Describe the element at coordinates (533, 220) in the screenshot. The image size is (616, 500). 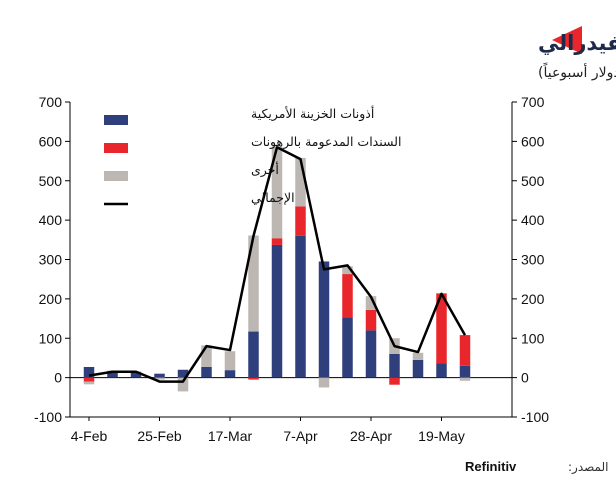
I see `y-tick-label-right: 400` at that location.